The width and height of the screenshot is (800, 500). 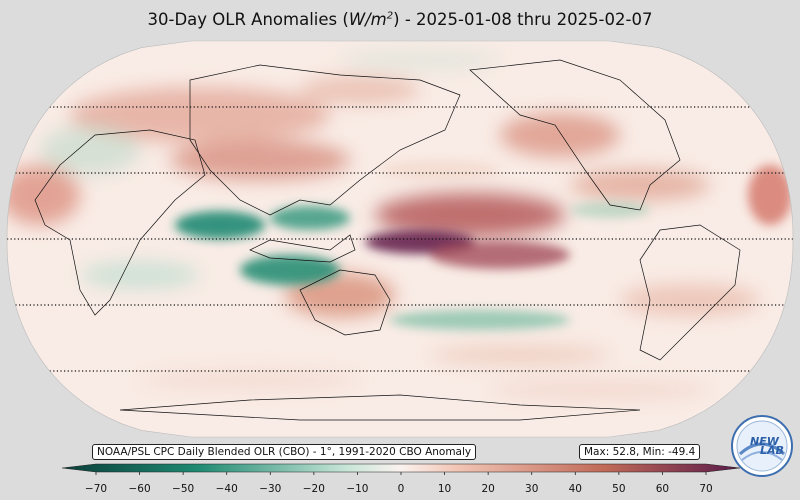 I want to click on colorbar-gradient, so click(x=401, y=468).